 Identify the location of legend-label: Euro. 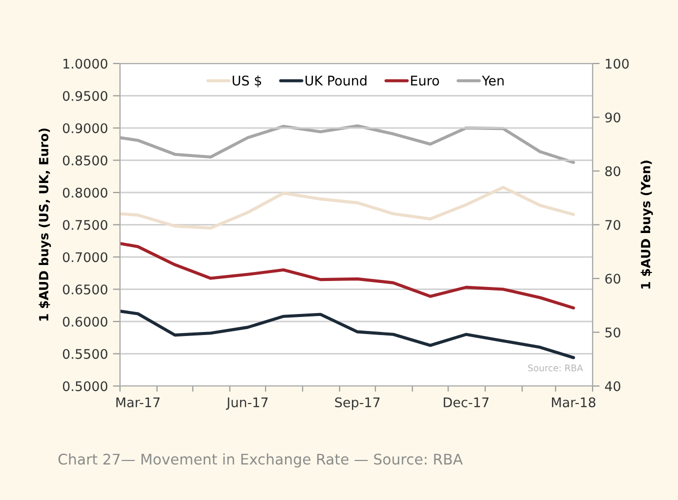
(425, 81).